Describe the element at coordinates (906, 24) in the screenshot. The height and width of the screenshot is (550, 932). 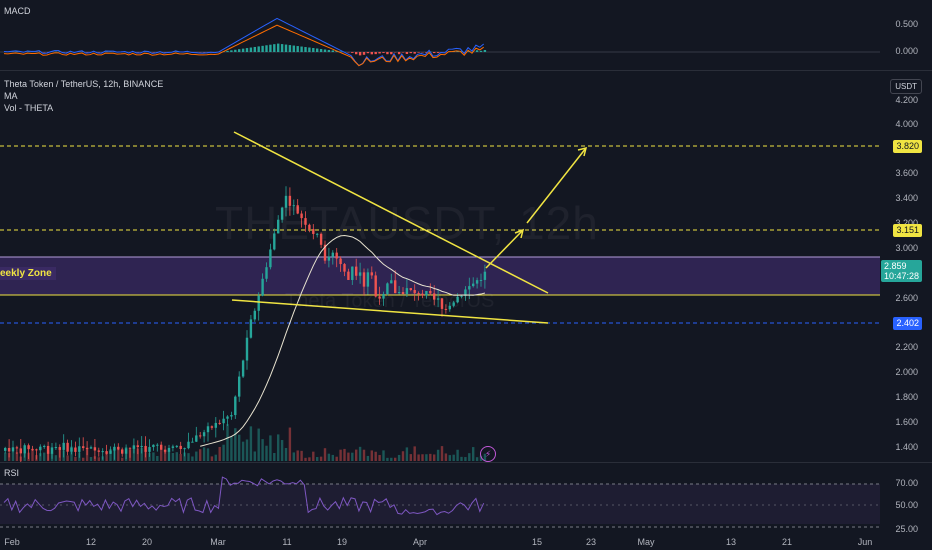
I see `macd-tick: 0.500` at that location.